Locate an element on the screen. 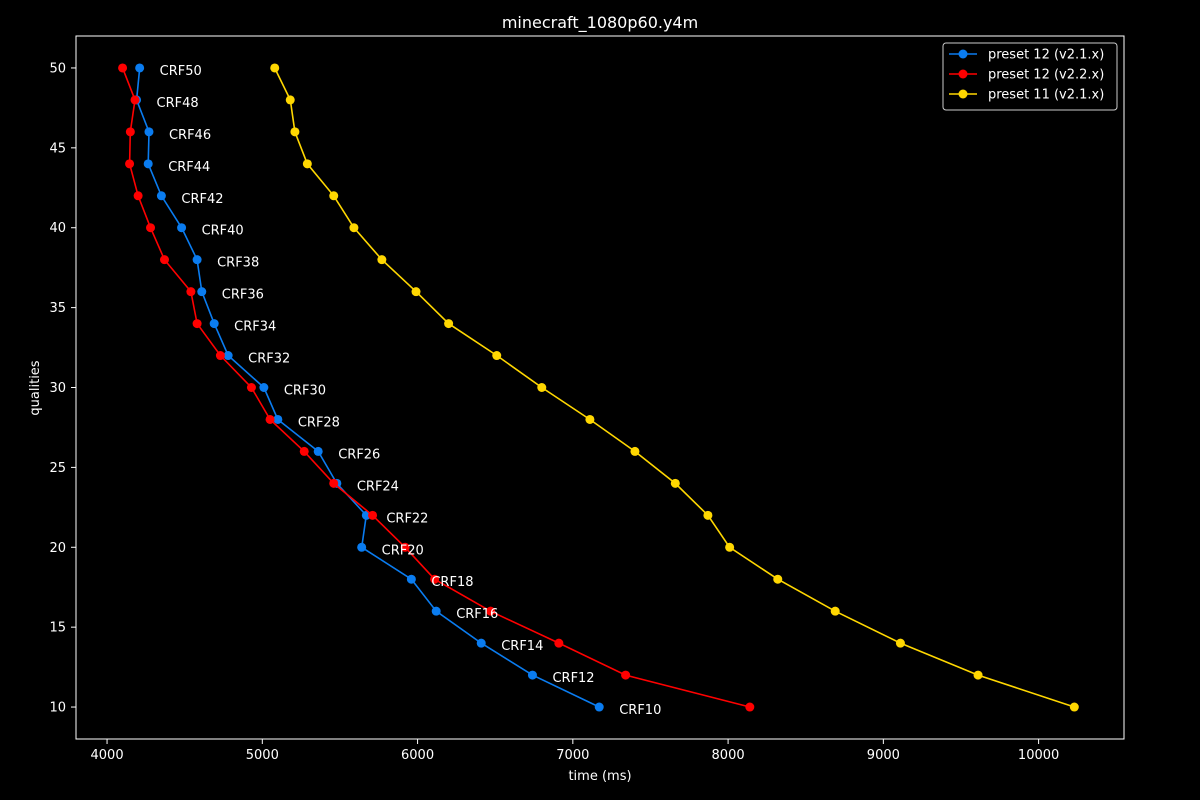 This screenshot has height=800, width=1200. crf-label: CRF30 is located at coordinates (305, 391).